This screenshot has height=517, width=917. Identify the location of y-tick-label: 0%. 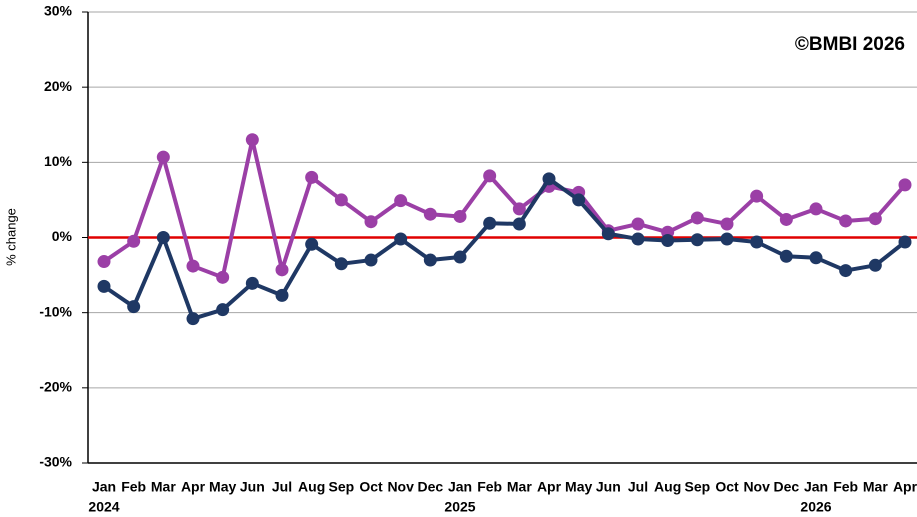
(62, 236).